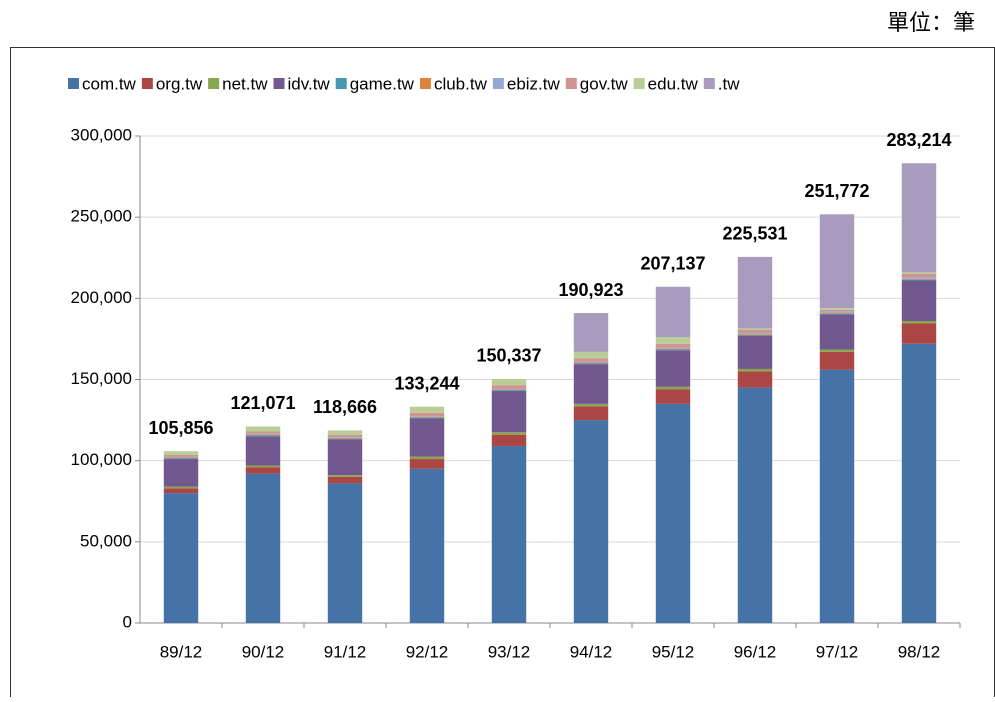  Describe the element at coordinates (101, 297) in the screenshot. I see `y-tick-label: 200,000` at that location.